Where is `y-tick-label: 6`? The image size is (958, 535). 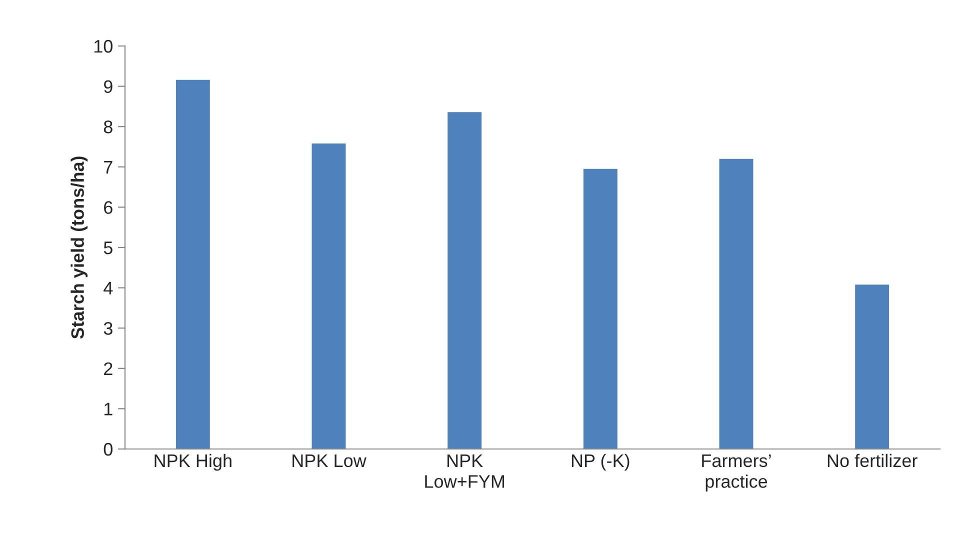
y-tick-label: 6 is located at coordinates (108, 207).